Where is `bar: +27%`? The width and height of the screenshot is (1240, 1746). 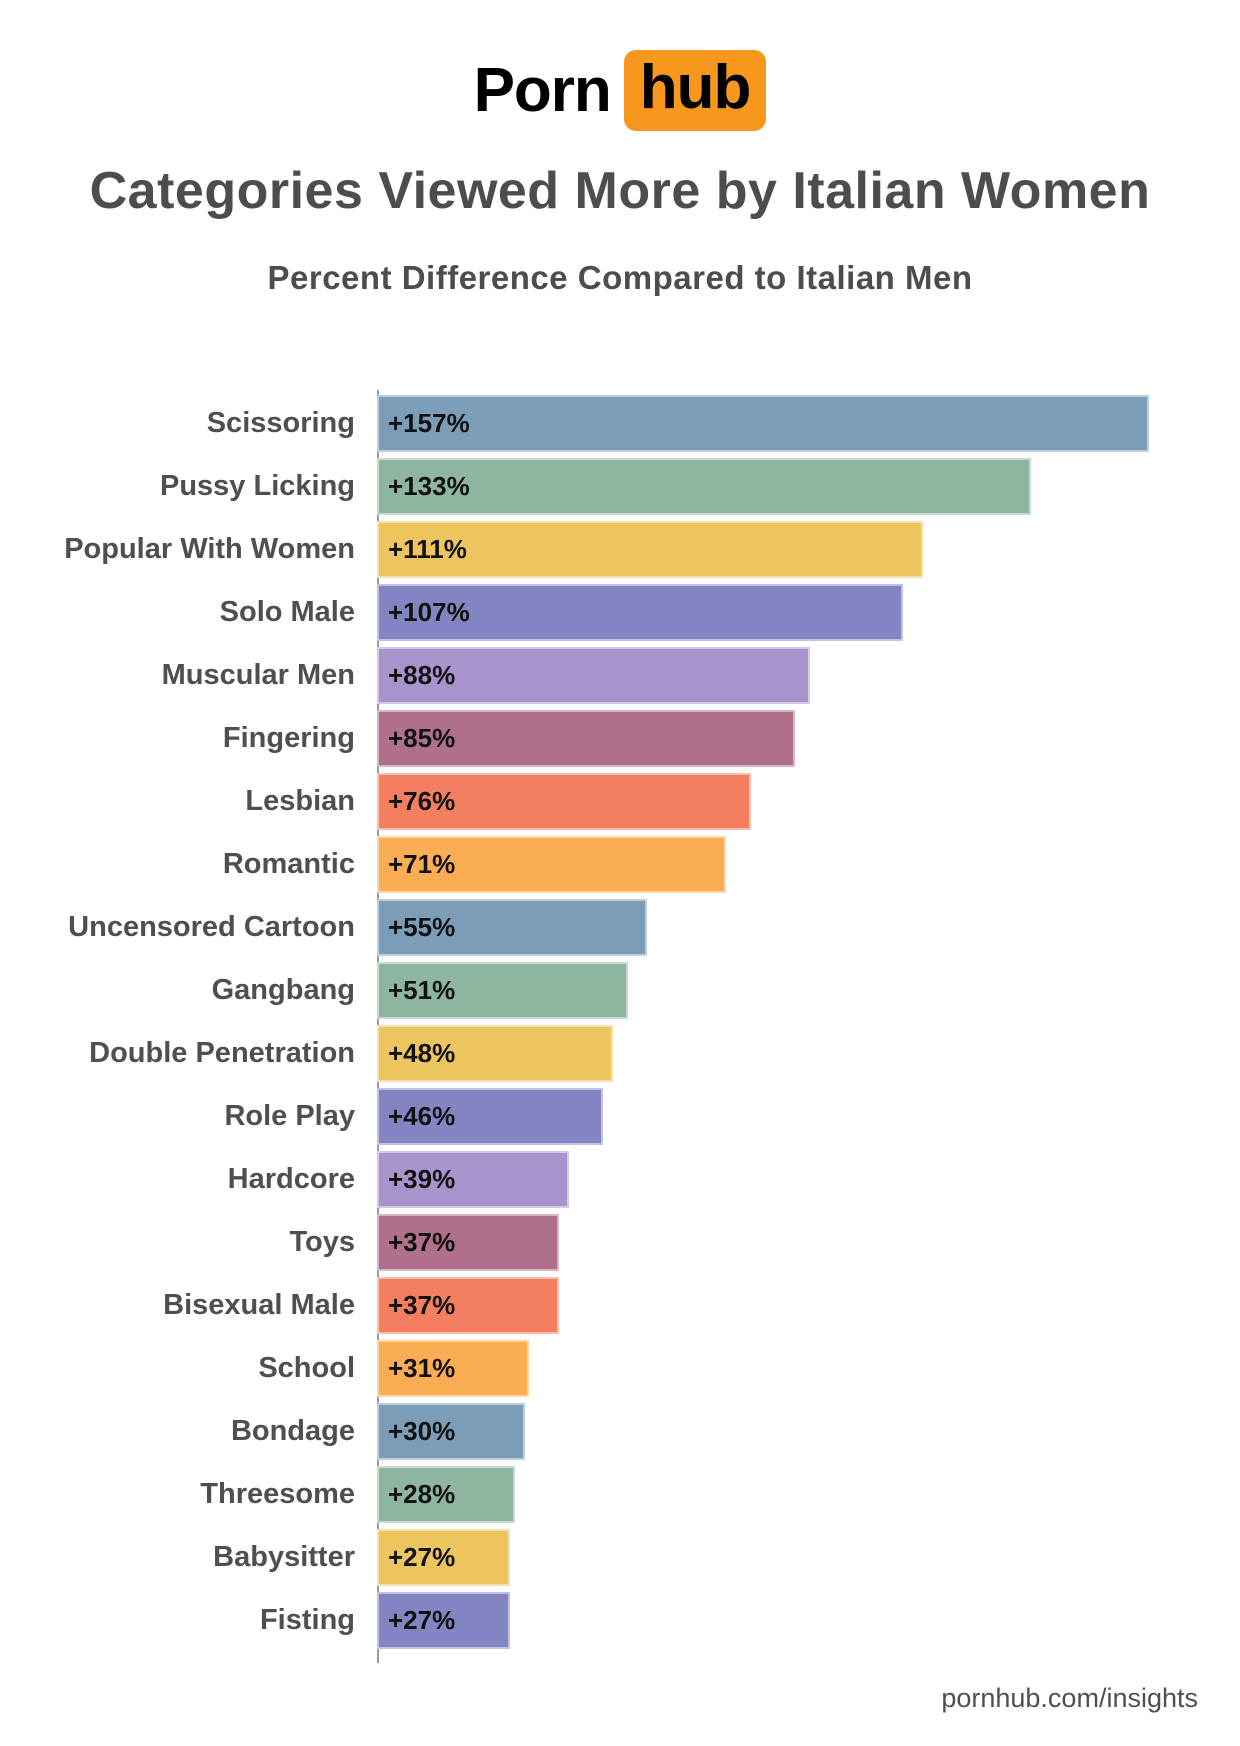 bar: +27% is located at coordinates (443, 1620).